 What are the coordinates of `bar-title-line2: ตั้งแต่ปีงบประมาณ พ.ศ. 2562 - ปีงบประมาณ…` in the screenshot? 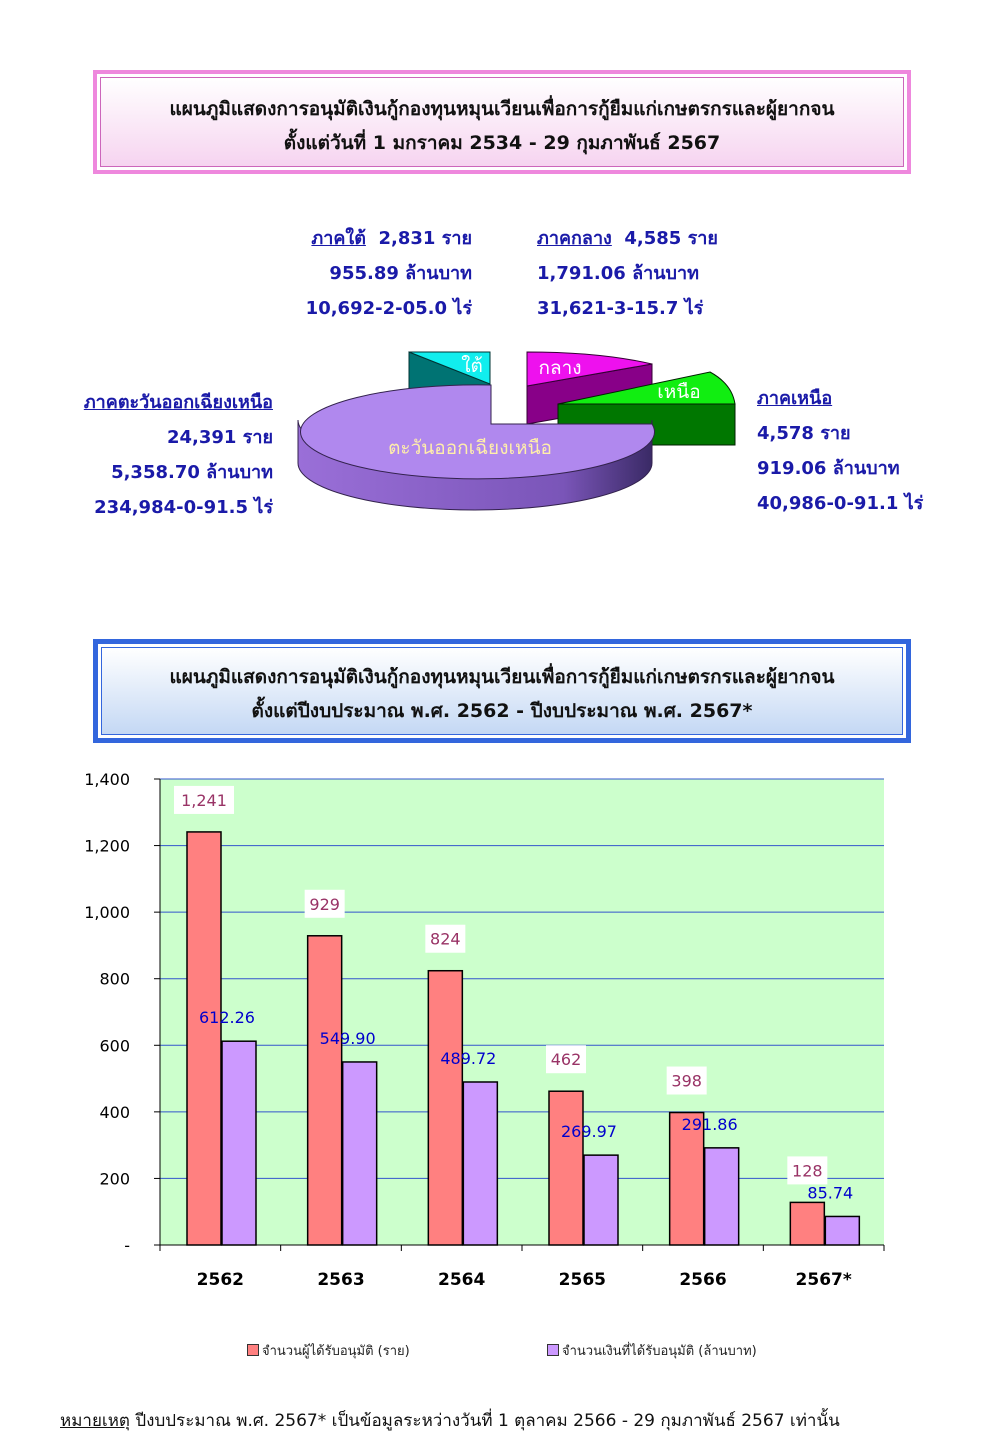 It's located at (502, 711).